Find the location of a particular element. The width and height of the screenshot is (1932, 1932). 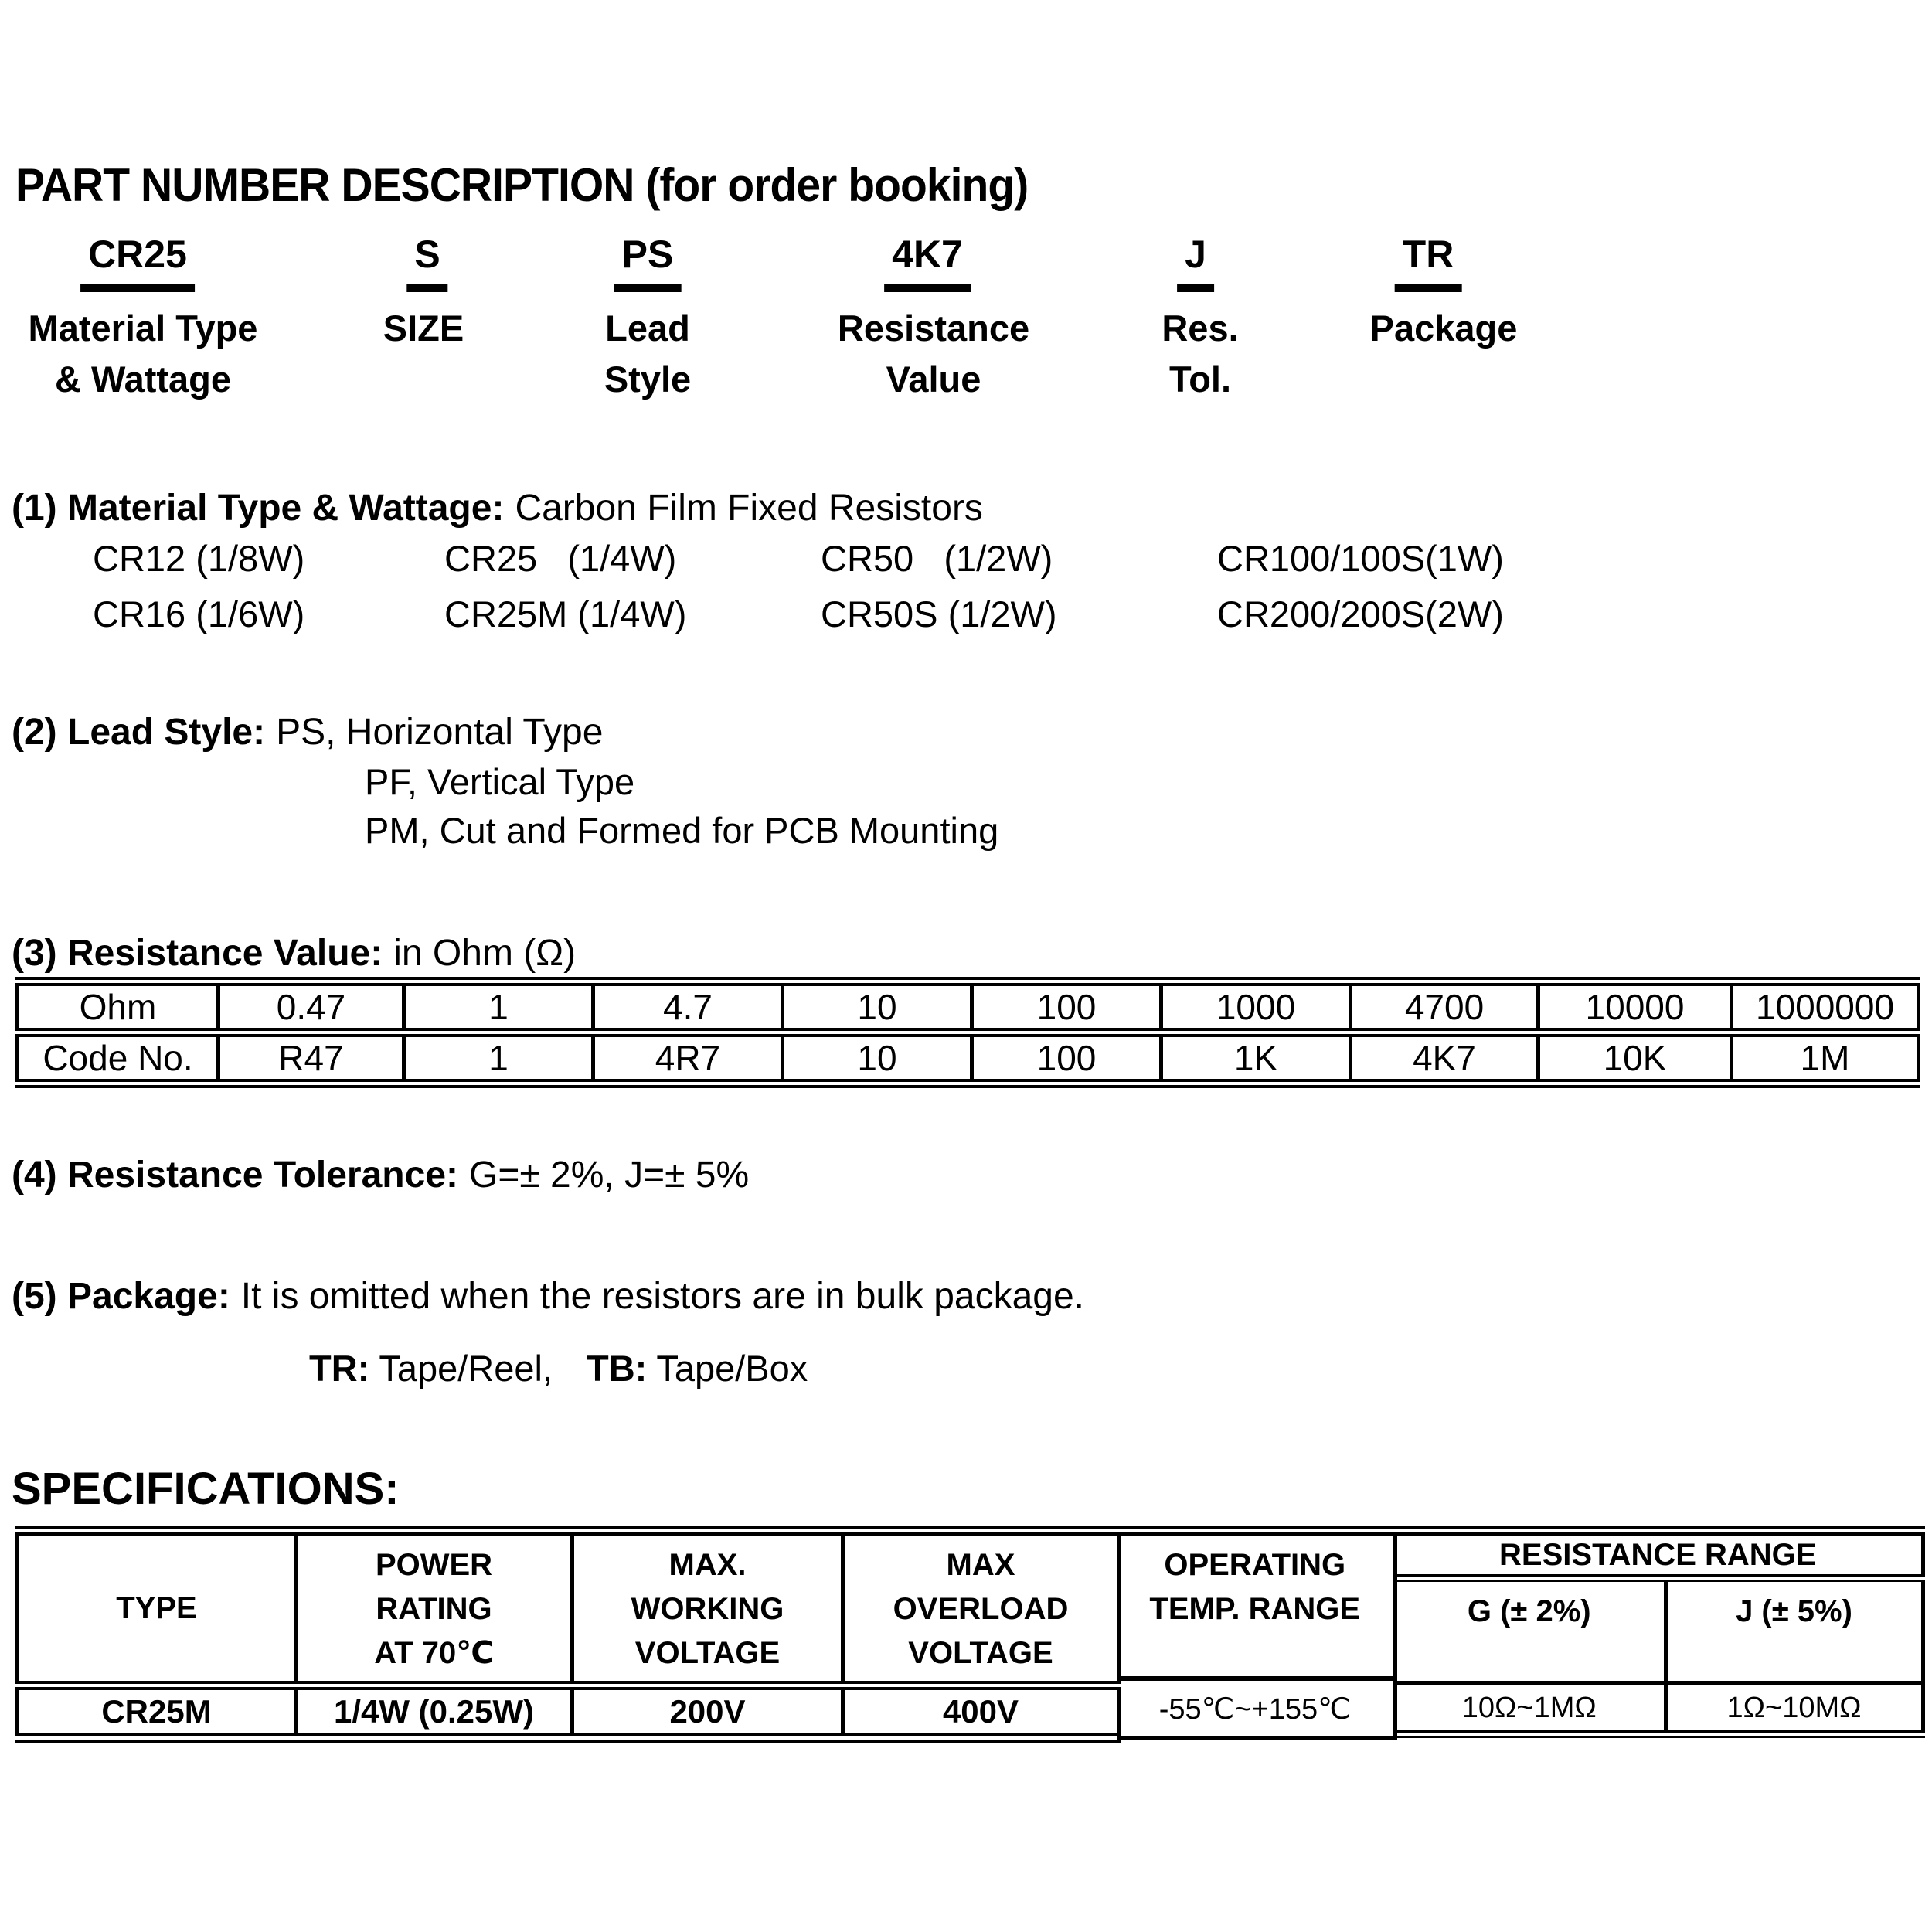

tolerance-values: G=± 2%, J=± 5% is located at coordinates (610, 1176).